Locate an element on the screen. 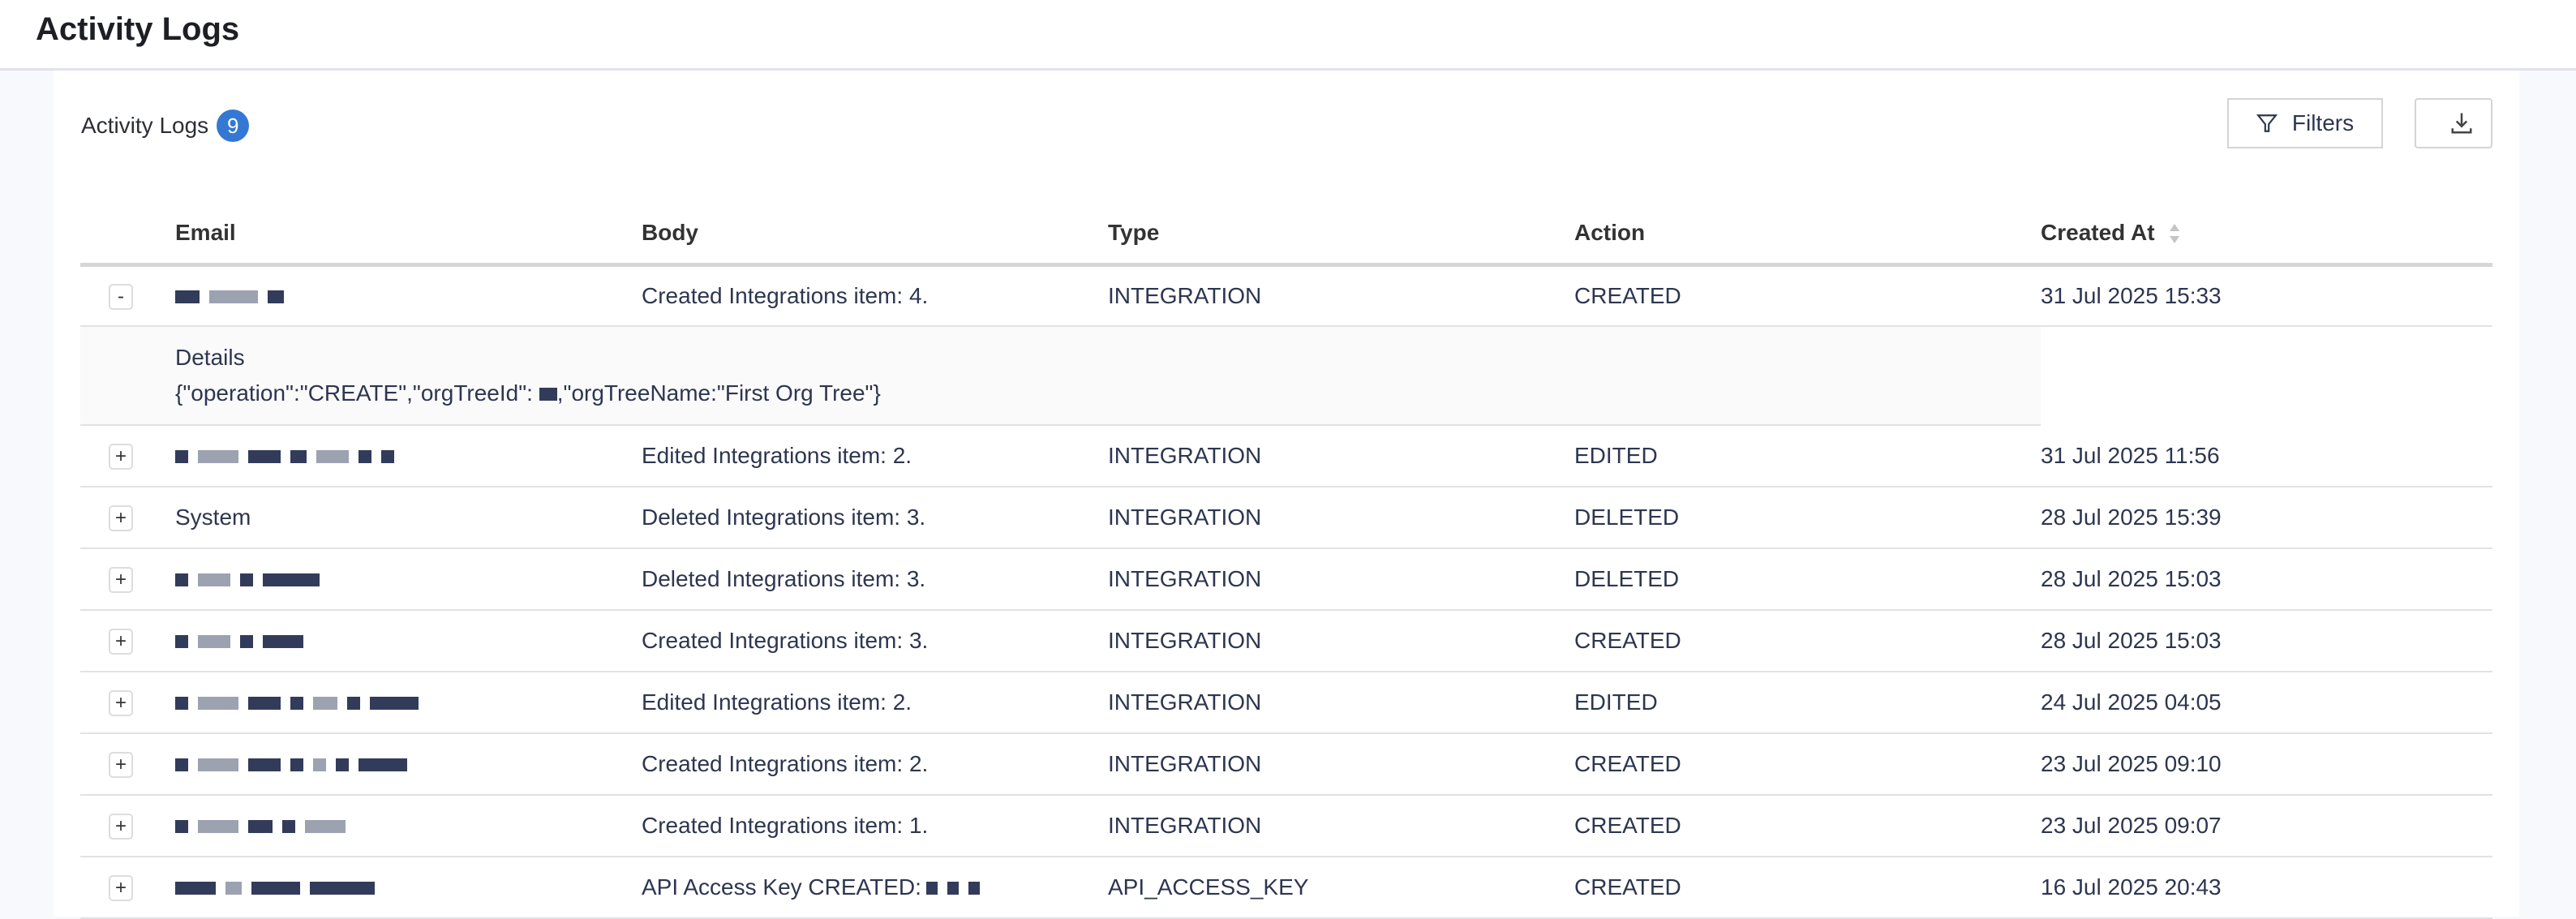  section-title-text: Activity Logs is located at coordinates (145, 125).